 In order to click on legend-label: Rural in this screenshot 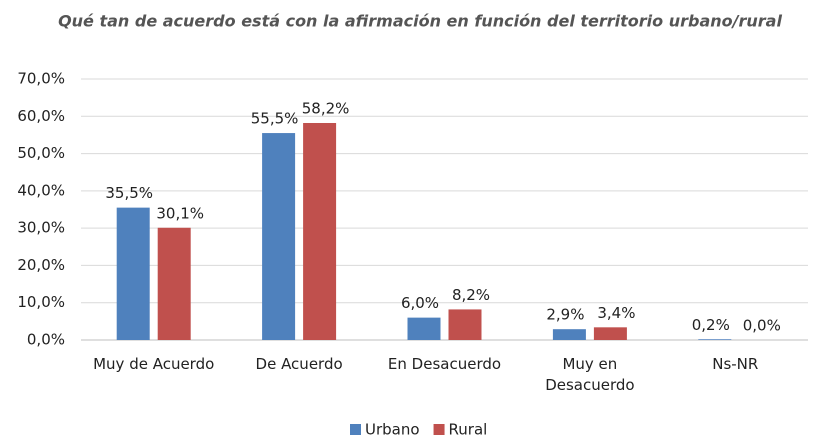, I will do `click(468, 430)`.